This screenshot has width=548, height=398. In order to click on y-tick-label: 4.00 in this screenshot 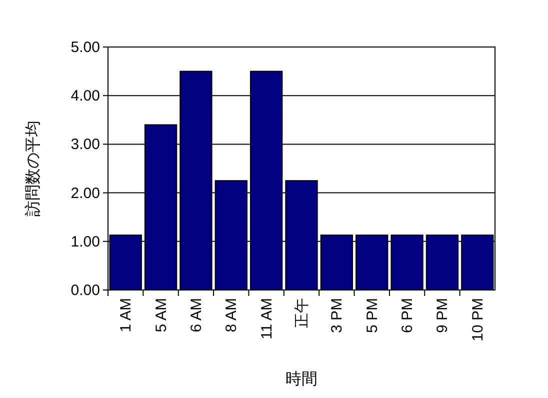, I will do `click(85, 96)`.